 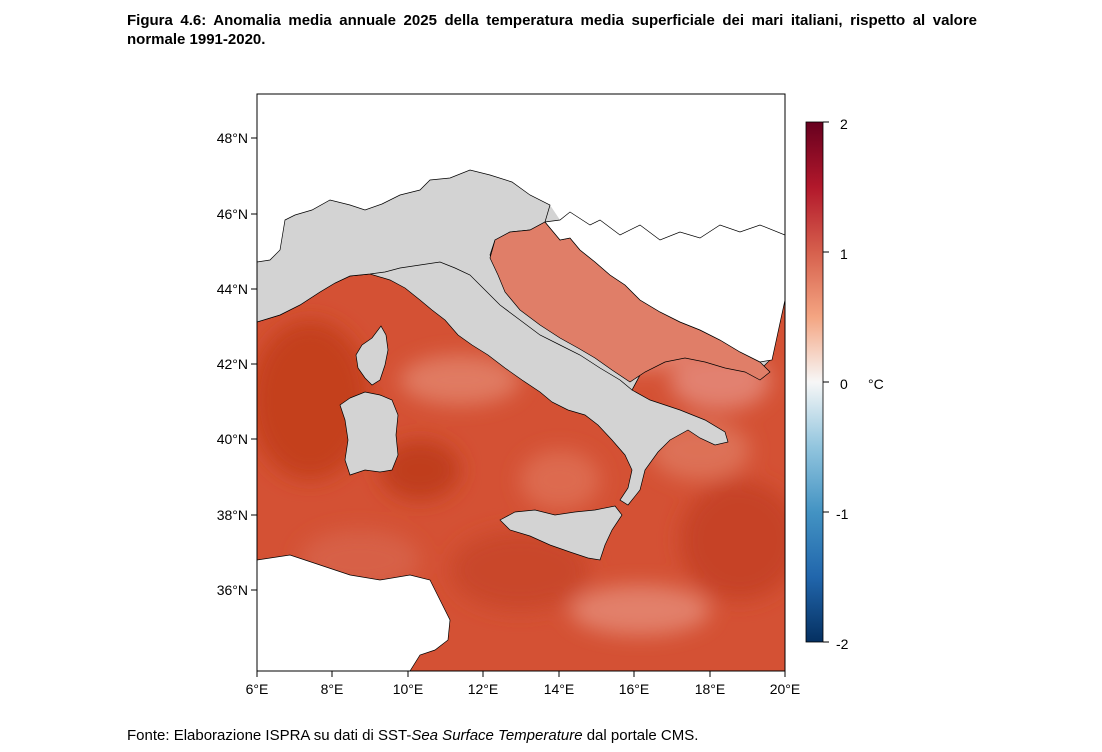 What do you see at coordinates (332, 689) in the screenshot?
I see `lon-tick-label: 8°E` at bounding box center [332, 689].